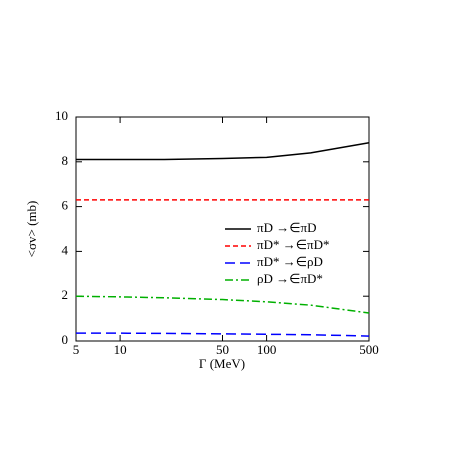 The width and height of the screenshot is (457, 457). What do you see at coordinates (293, 244) in the screenshot?
I see `legend-label: πD* →∈πD*` at bounding box center [293, 244].